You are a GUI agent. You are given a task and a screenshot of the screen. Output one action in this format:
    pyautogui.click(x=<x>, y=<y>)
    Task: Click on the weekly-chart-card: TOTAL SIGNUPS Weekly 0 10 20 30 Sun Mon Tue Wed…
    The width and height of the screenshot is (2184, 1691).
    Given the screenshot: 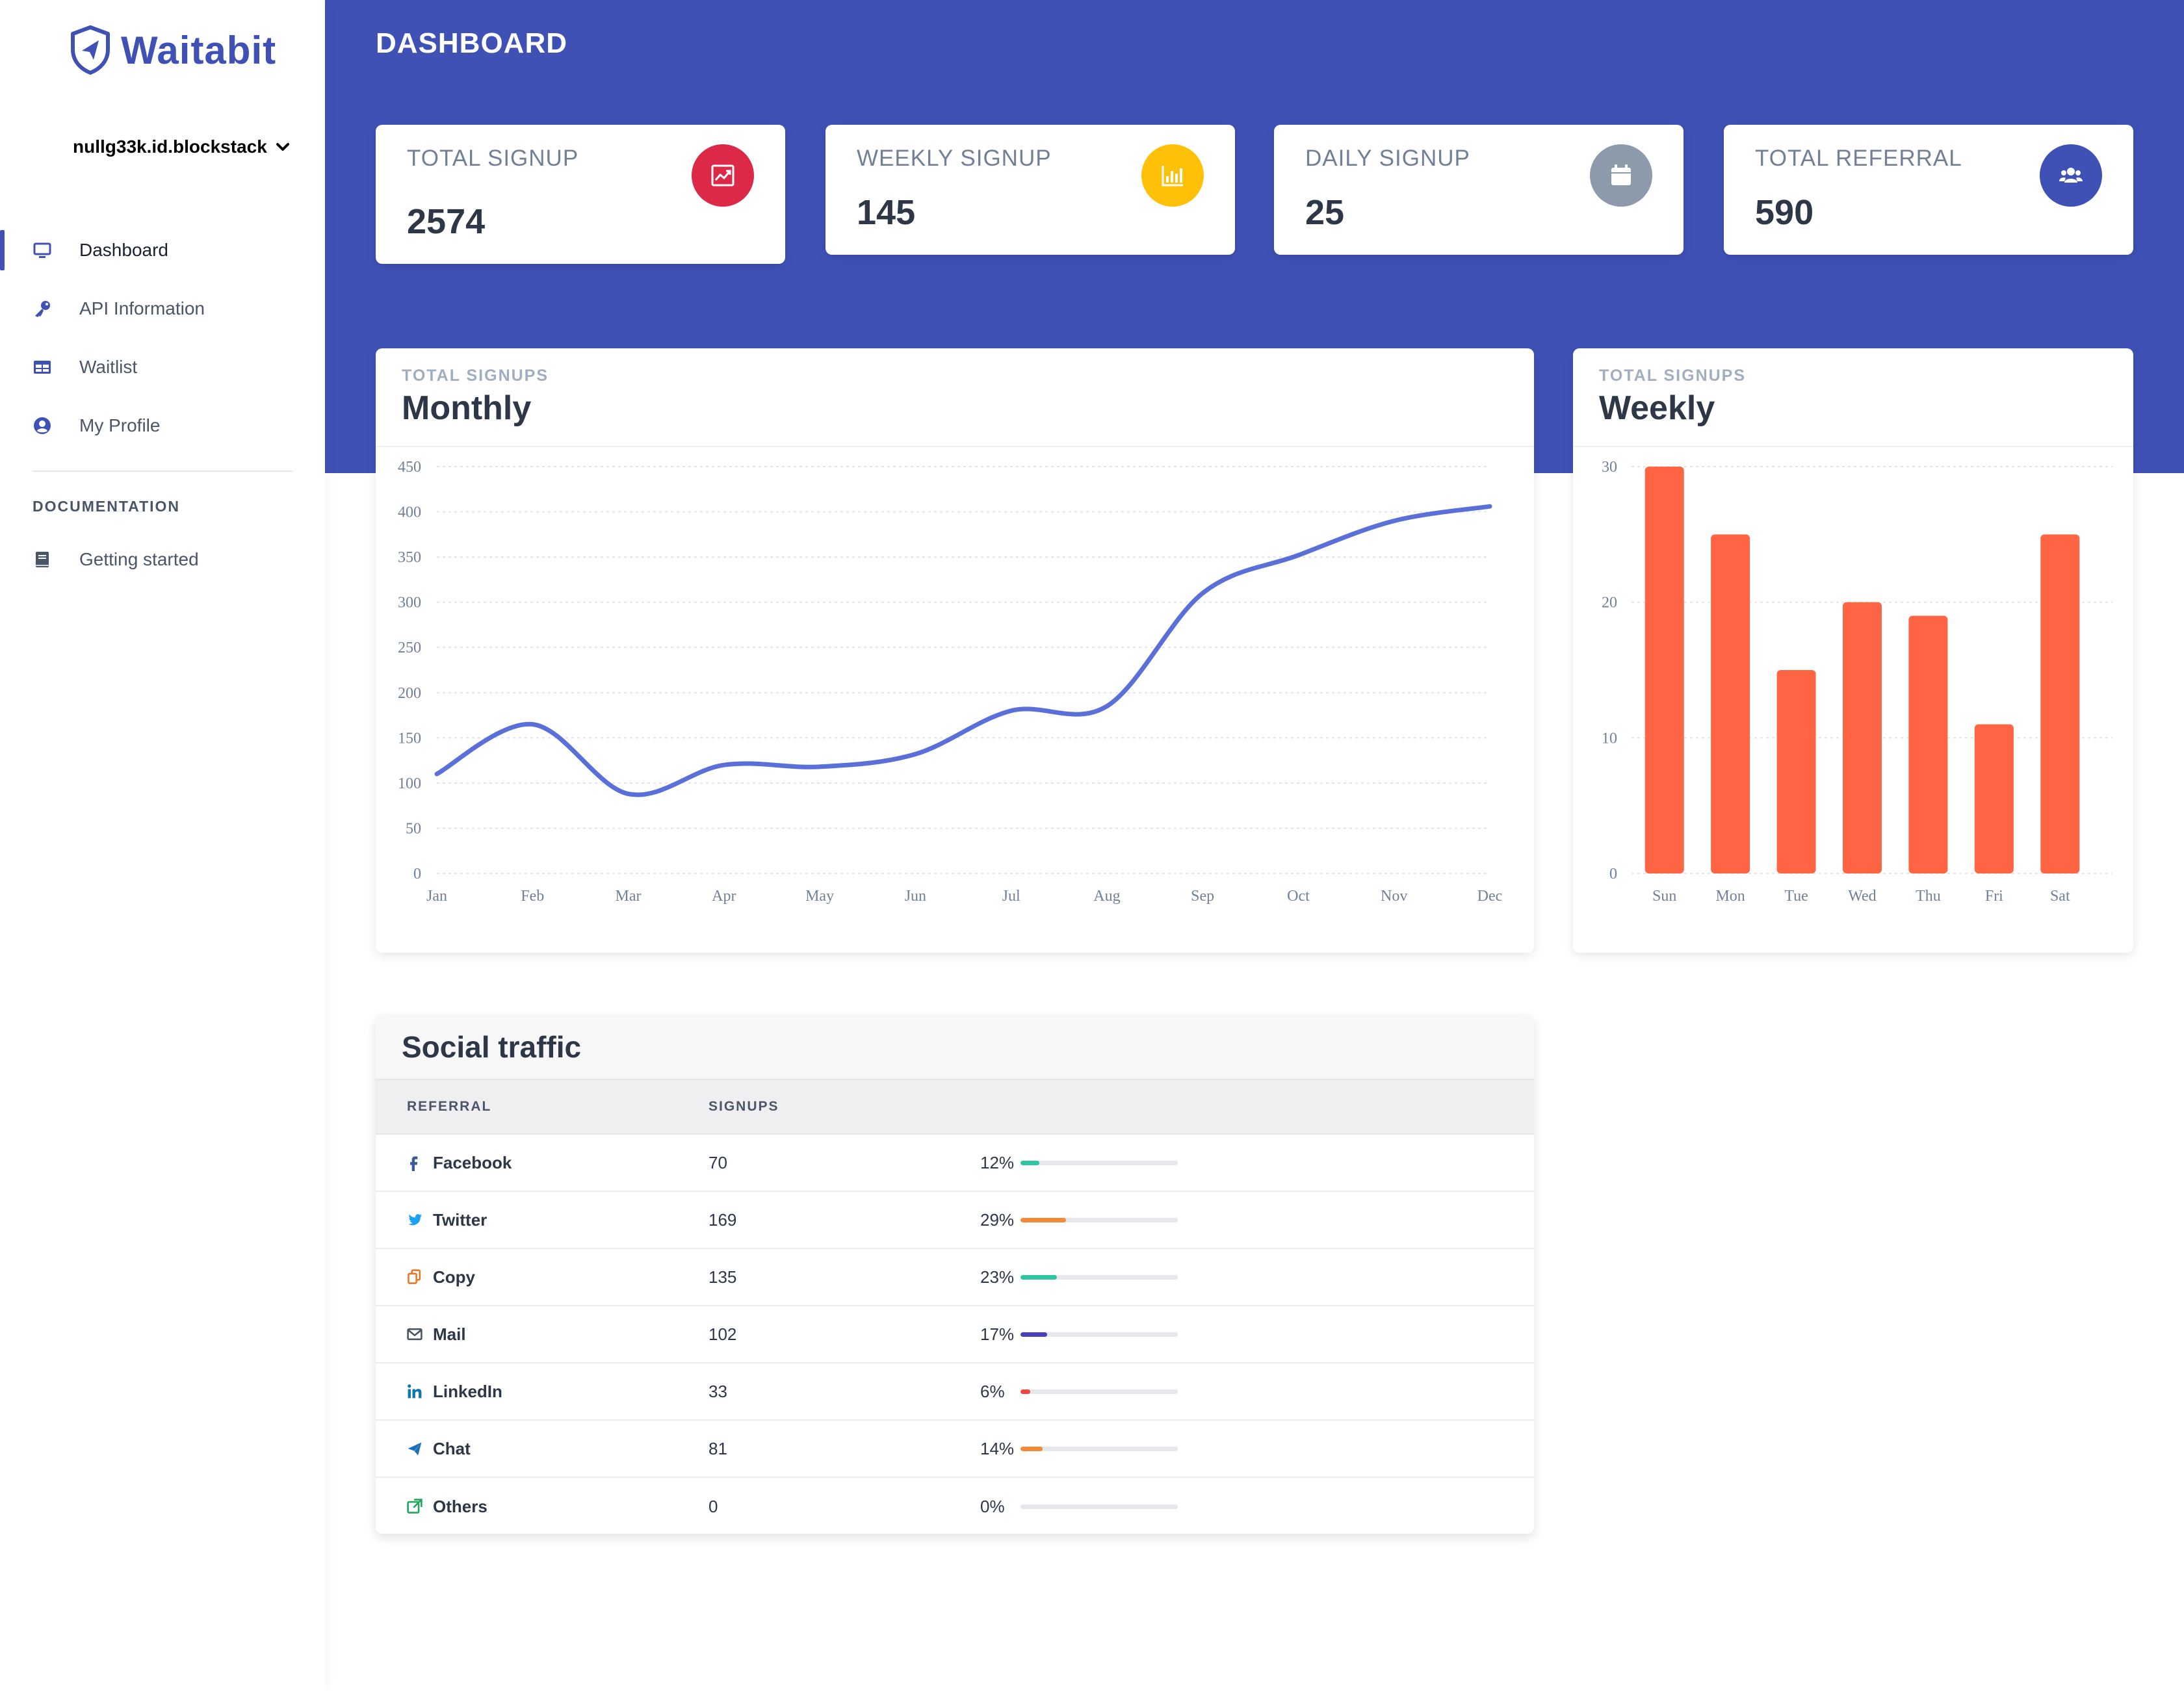 What is the action you would take?
    pyautogui.click(x=1853, y=651)
    